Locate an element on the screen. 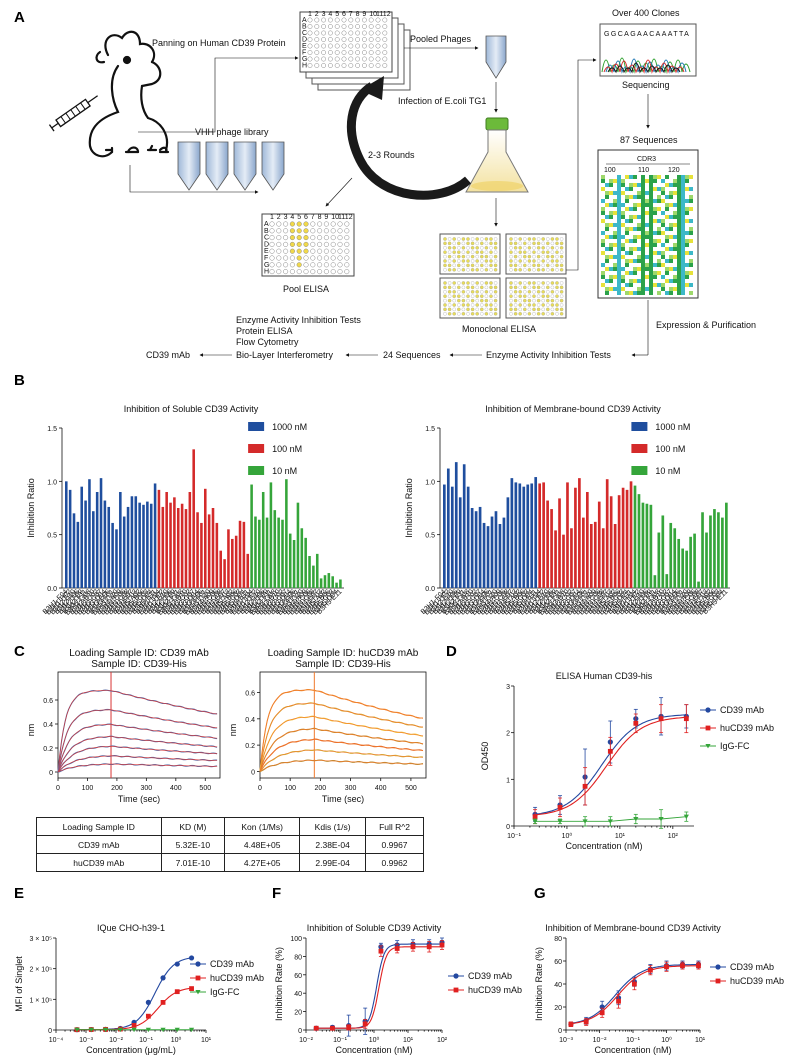 The height and width of the screenshot is (1063, 793). legend-marker is located at coordinates (198, 964).